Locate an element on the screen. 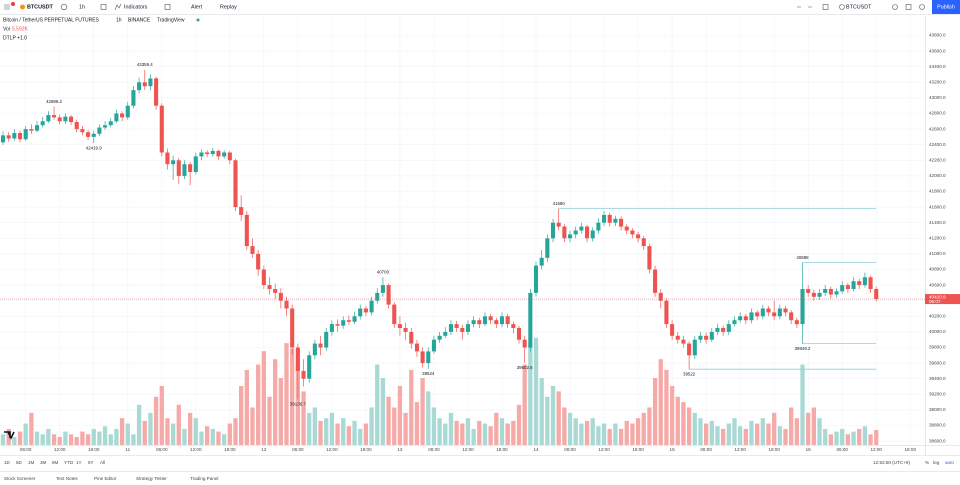 This screenshot has height=485, width=960. range-button: YTD is located at coordinates (69, 462).